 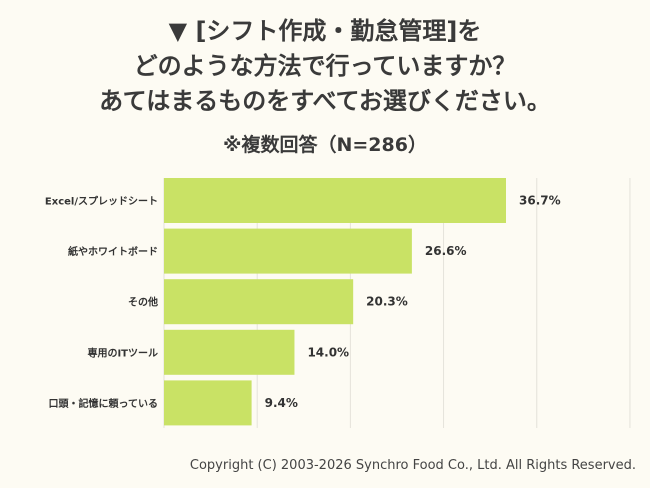 What do you see at coordinates (325, 31) in the screenshot?
I see `title-line-1: ▼ [シフト作成・勤怠管理]を` at bounding box center [325, 31].